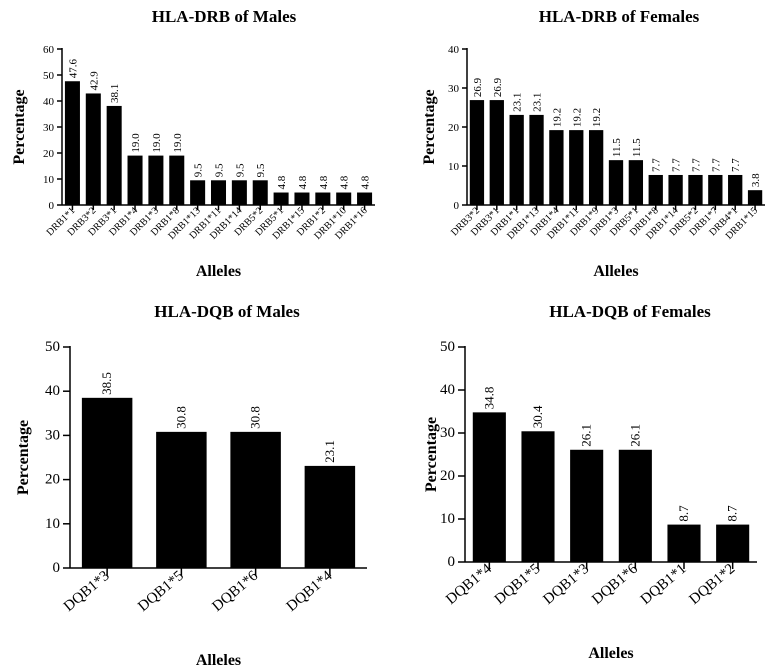 The image size is (778, 669). Describe the element at coordinates (235, 590) in the screenshot. I see `x-category-label: DQB1*6` at that location.